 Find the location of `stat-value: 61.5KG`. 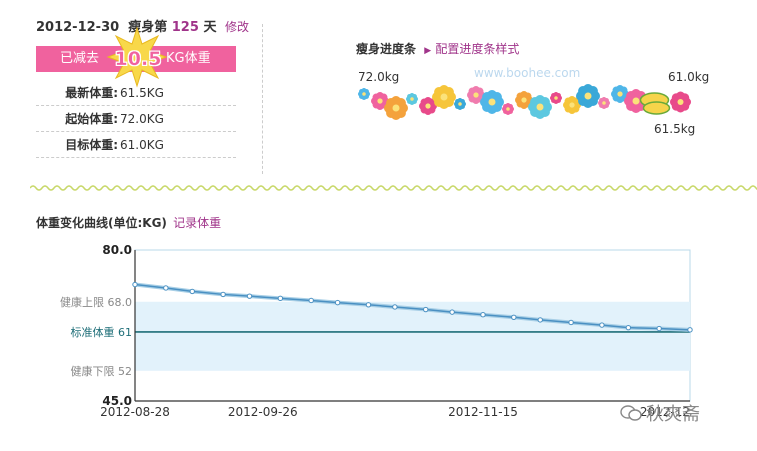

stat-value: 61.5KG is located at coordinates (142, 93).